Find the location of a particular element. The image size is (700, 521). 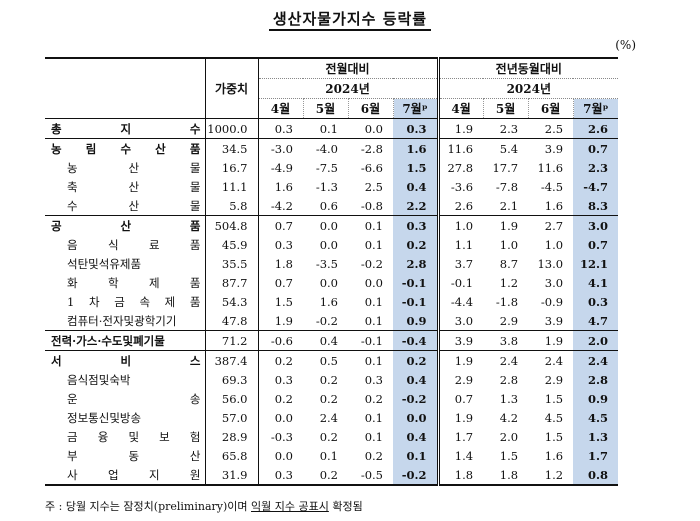

yoy-cell: 4.1 is located at coordinates (596, 282).